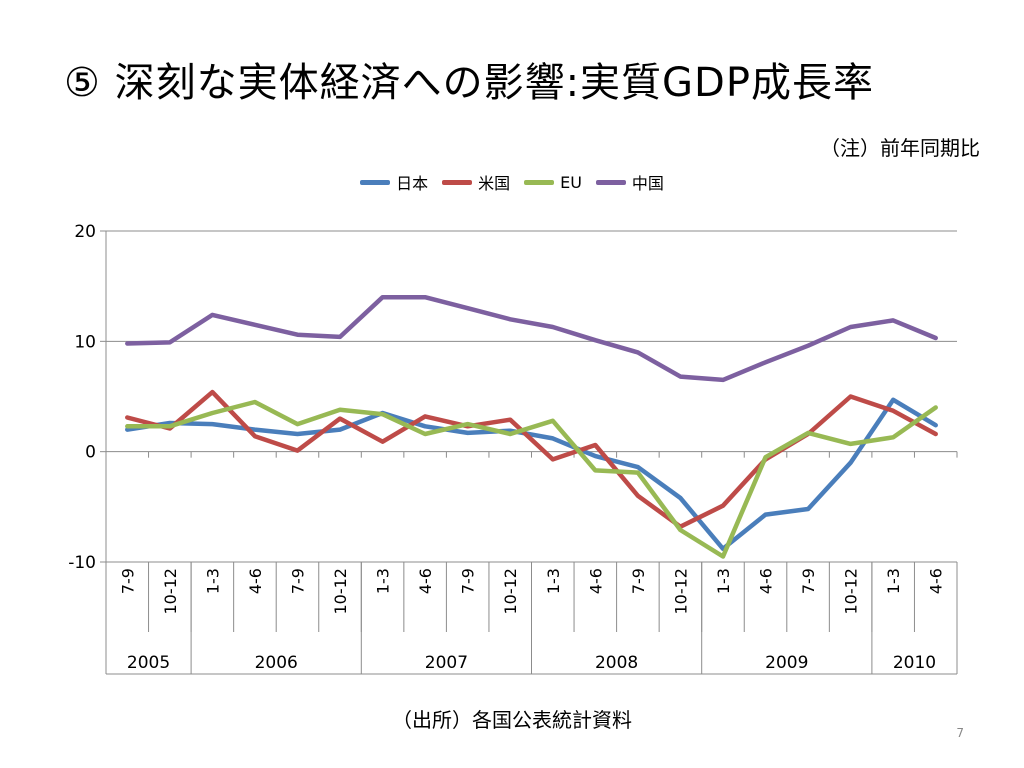  What do you see at coordinates (412, 183) in the screenshot?
I see `legend-label-japan: 日本` at bounding box center [412, 183].